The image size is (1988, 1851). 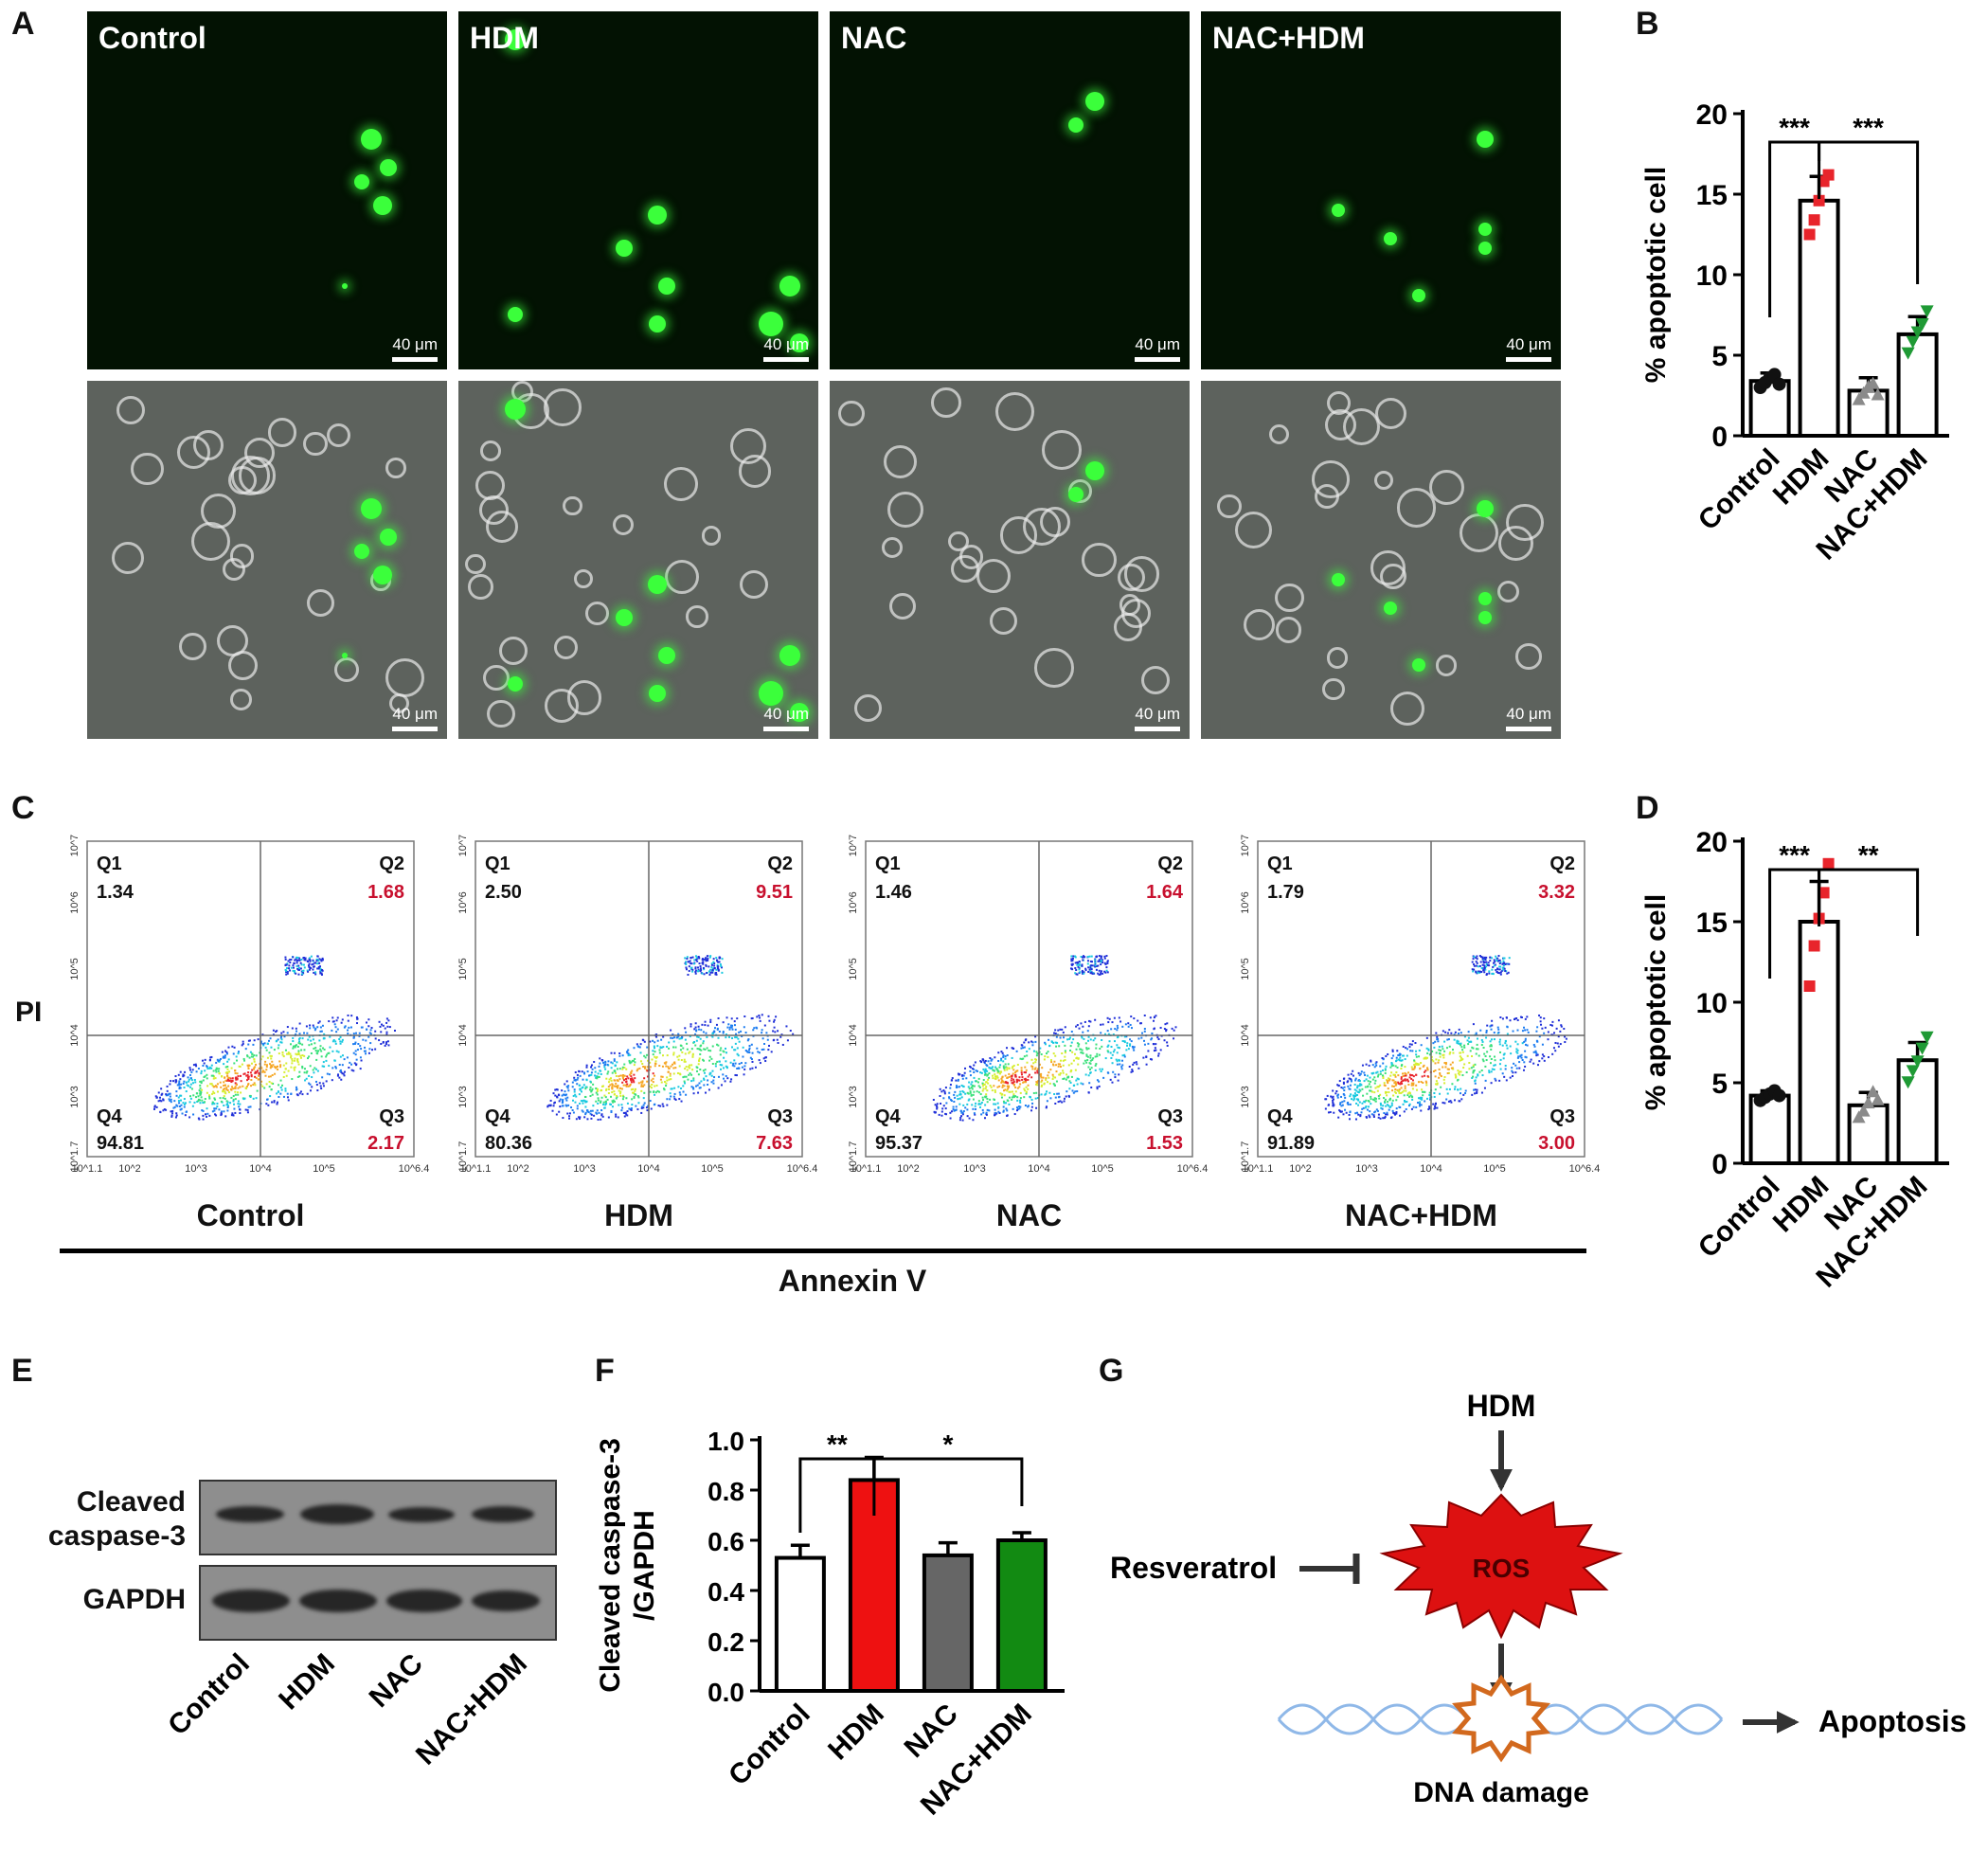 I want to click on brightfield-image-nac: 40 μm, so click(x=1010, y=560).